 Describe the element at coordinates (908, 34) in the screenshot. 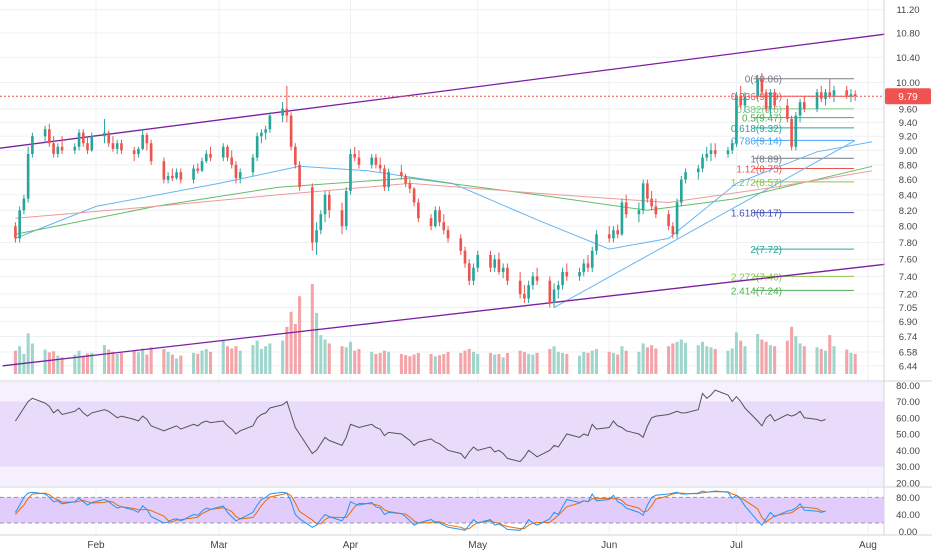

I see `price-tick-label: 10.80` at that location.